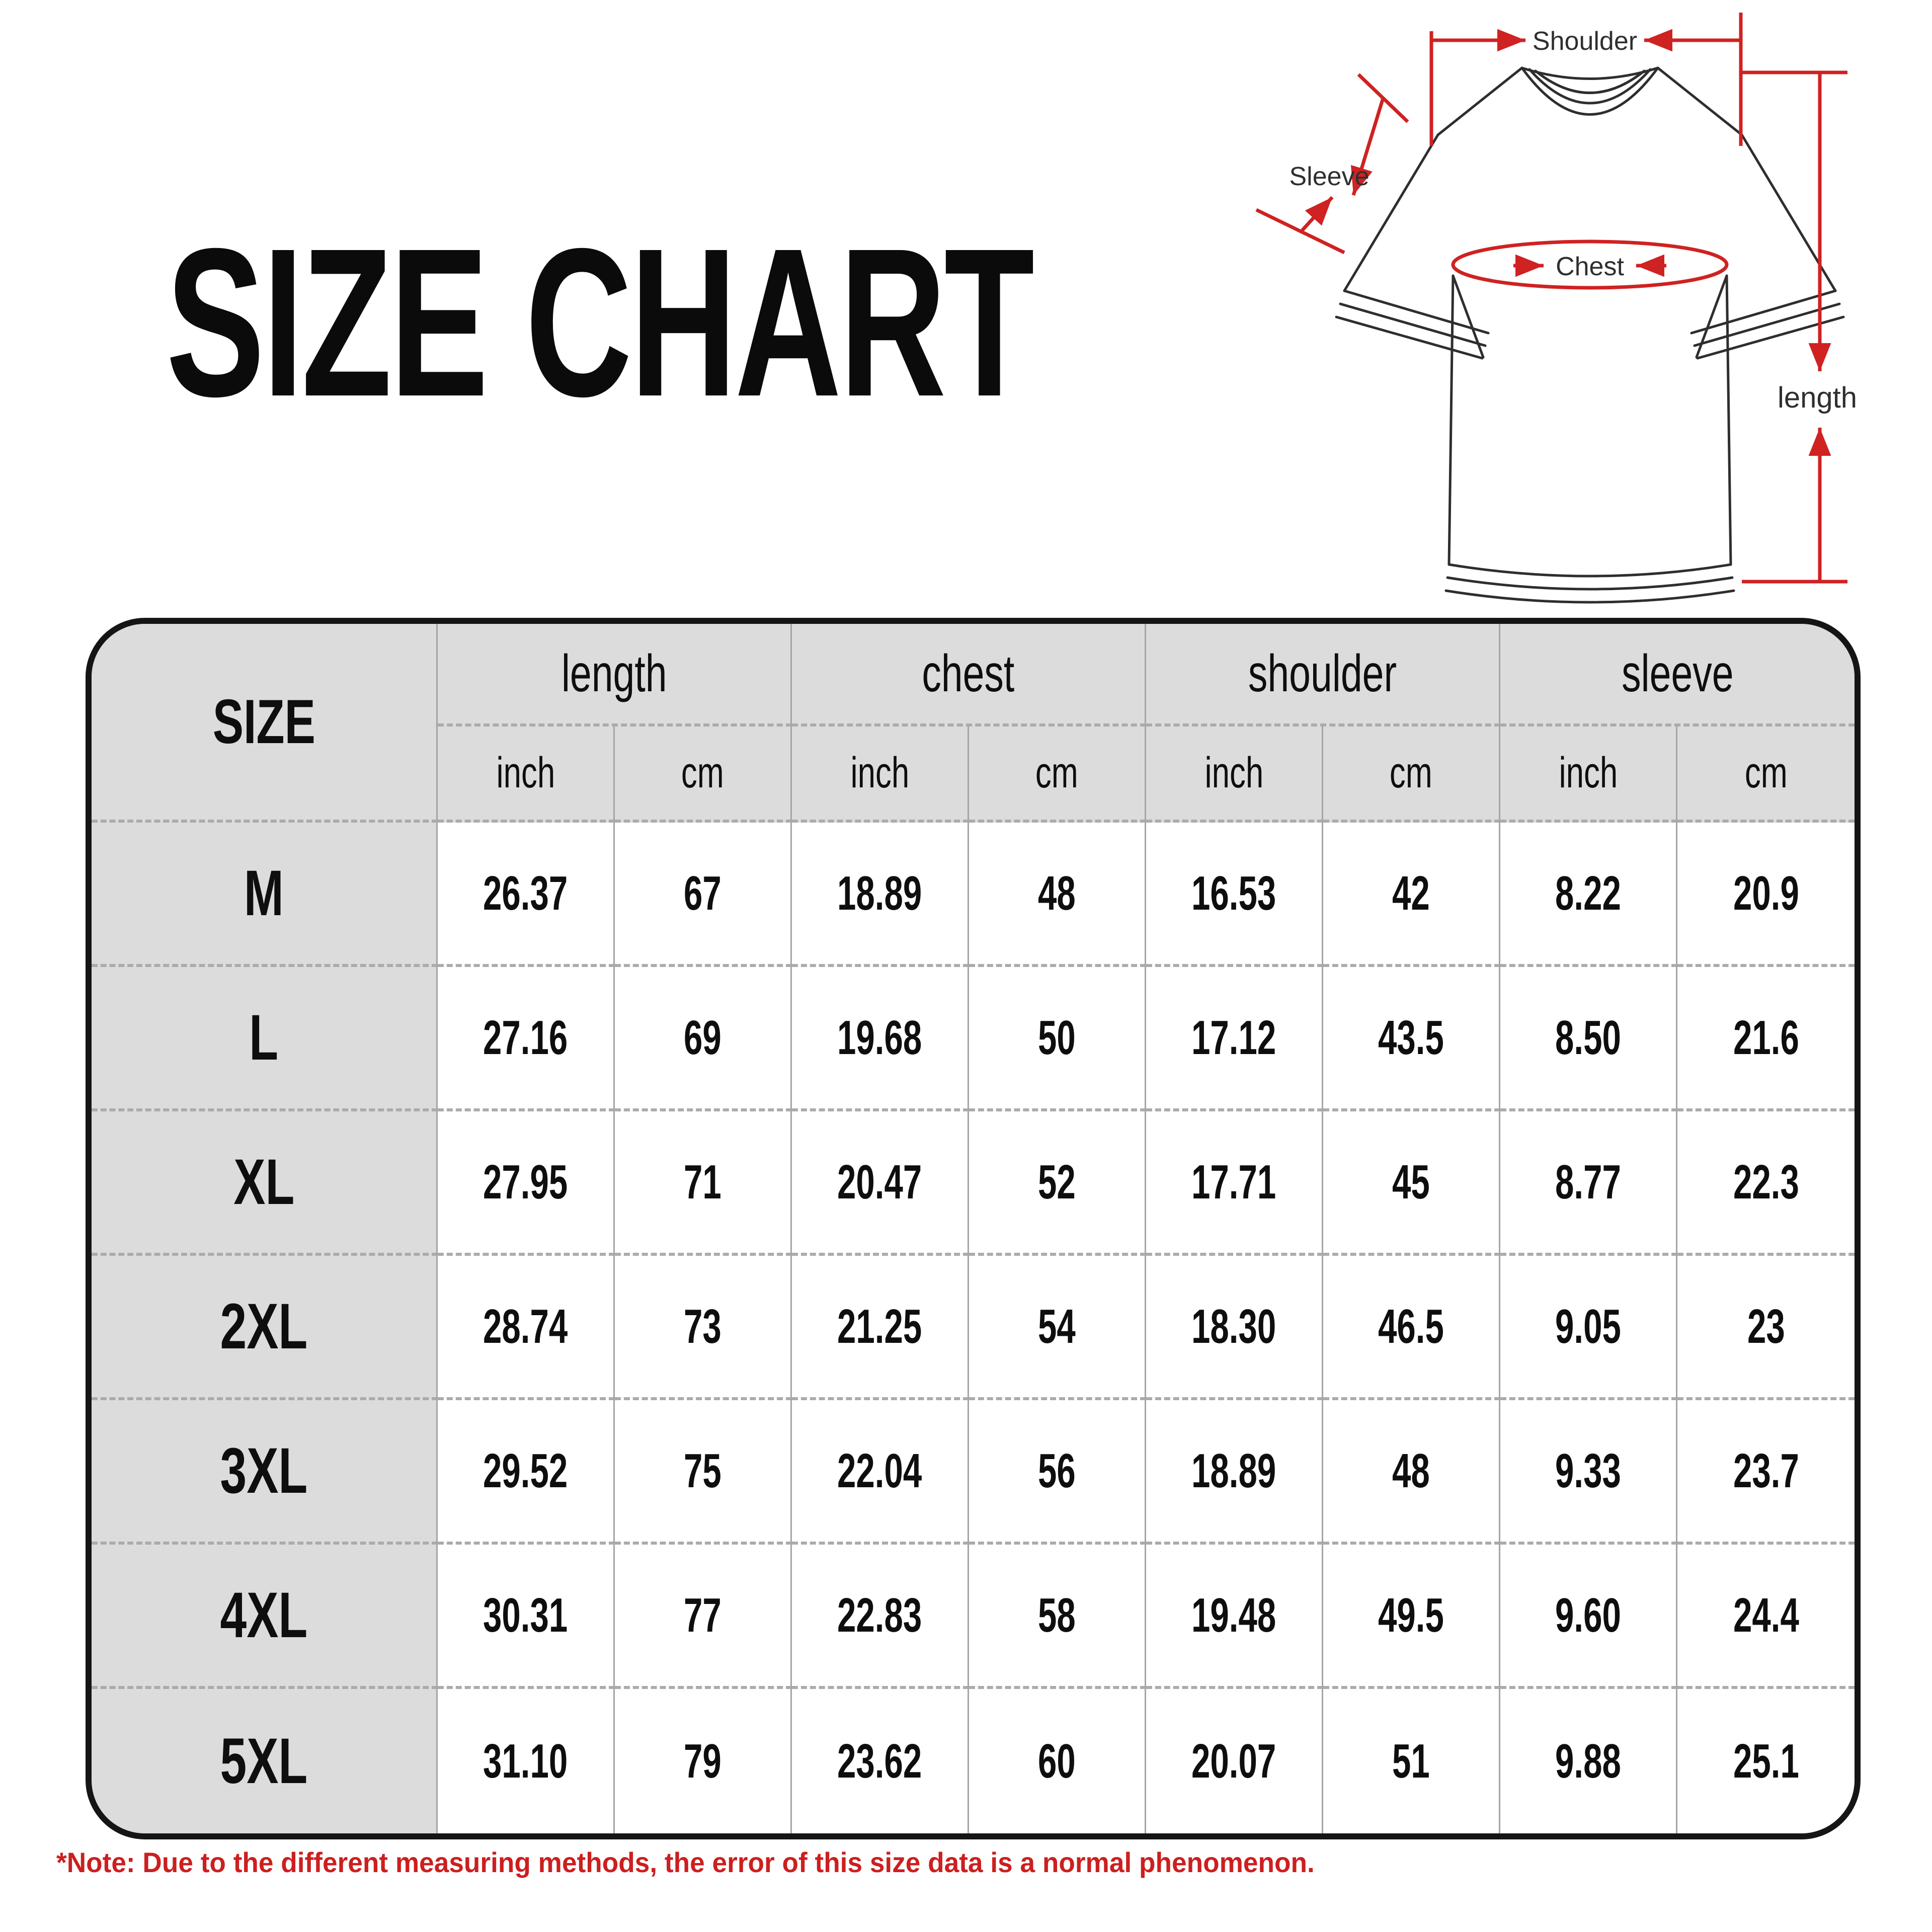 This screenshot has height=1932, width=1932. I want to click on chest-label: Chest, so click(1590, 266).